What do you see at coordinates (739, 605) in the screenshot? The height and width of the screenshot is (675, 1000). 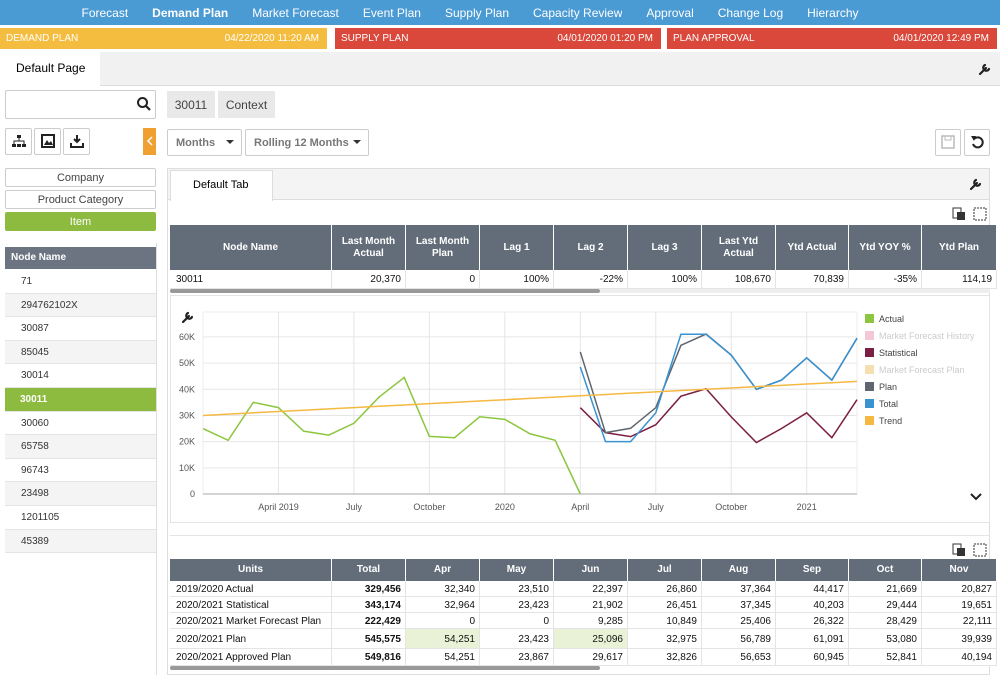 I see `table-cell: 37,345` at bounding box center [739, 605].